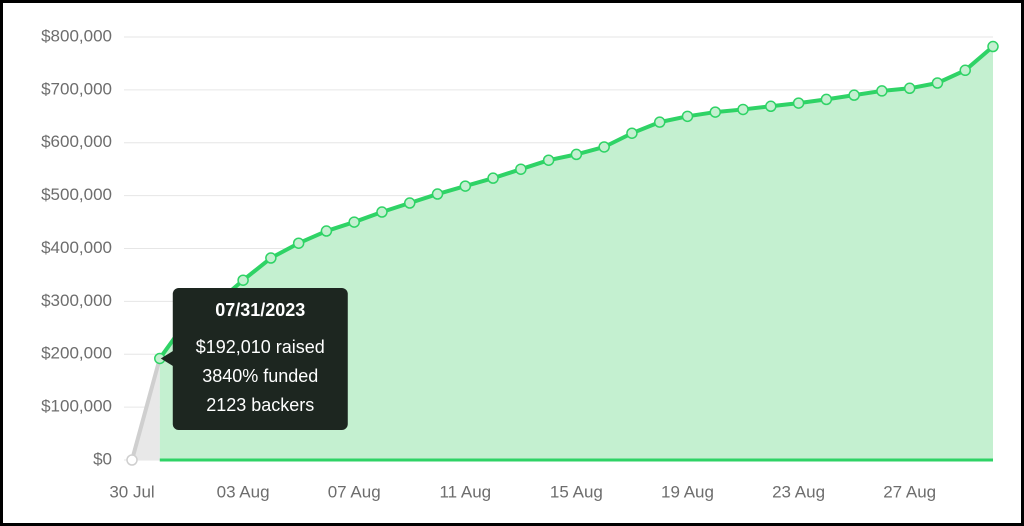 The width and height of the screenshot is (1024, 526). I want to click on y-tick-label: $800,000, so click(76, 35).